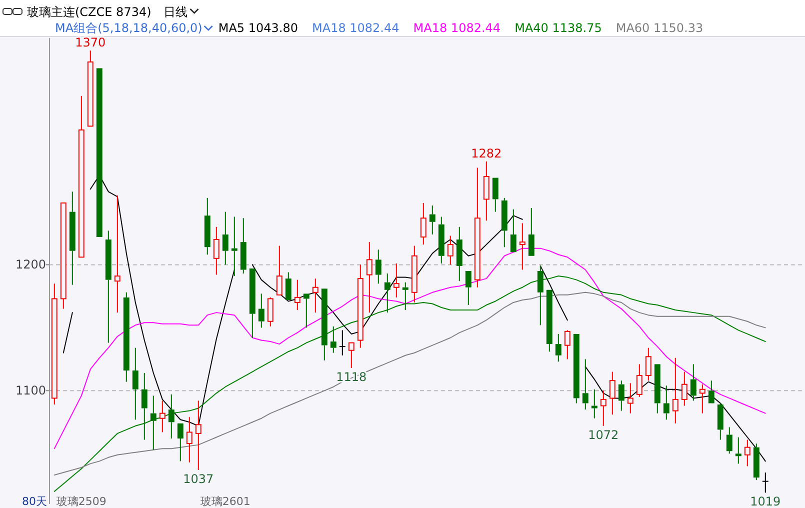 Image resolution: width=805 pixels, height=508 pixels. Describe the element at coordinates (225, 501) in the screenshot. I see `x-tick-label: 玻璃2601` at that location.